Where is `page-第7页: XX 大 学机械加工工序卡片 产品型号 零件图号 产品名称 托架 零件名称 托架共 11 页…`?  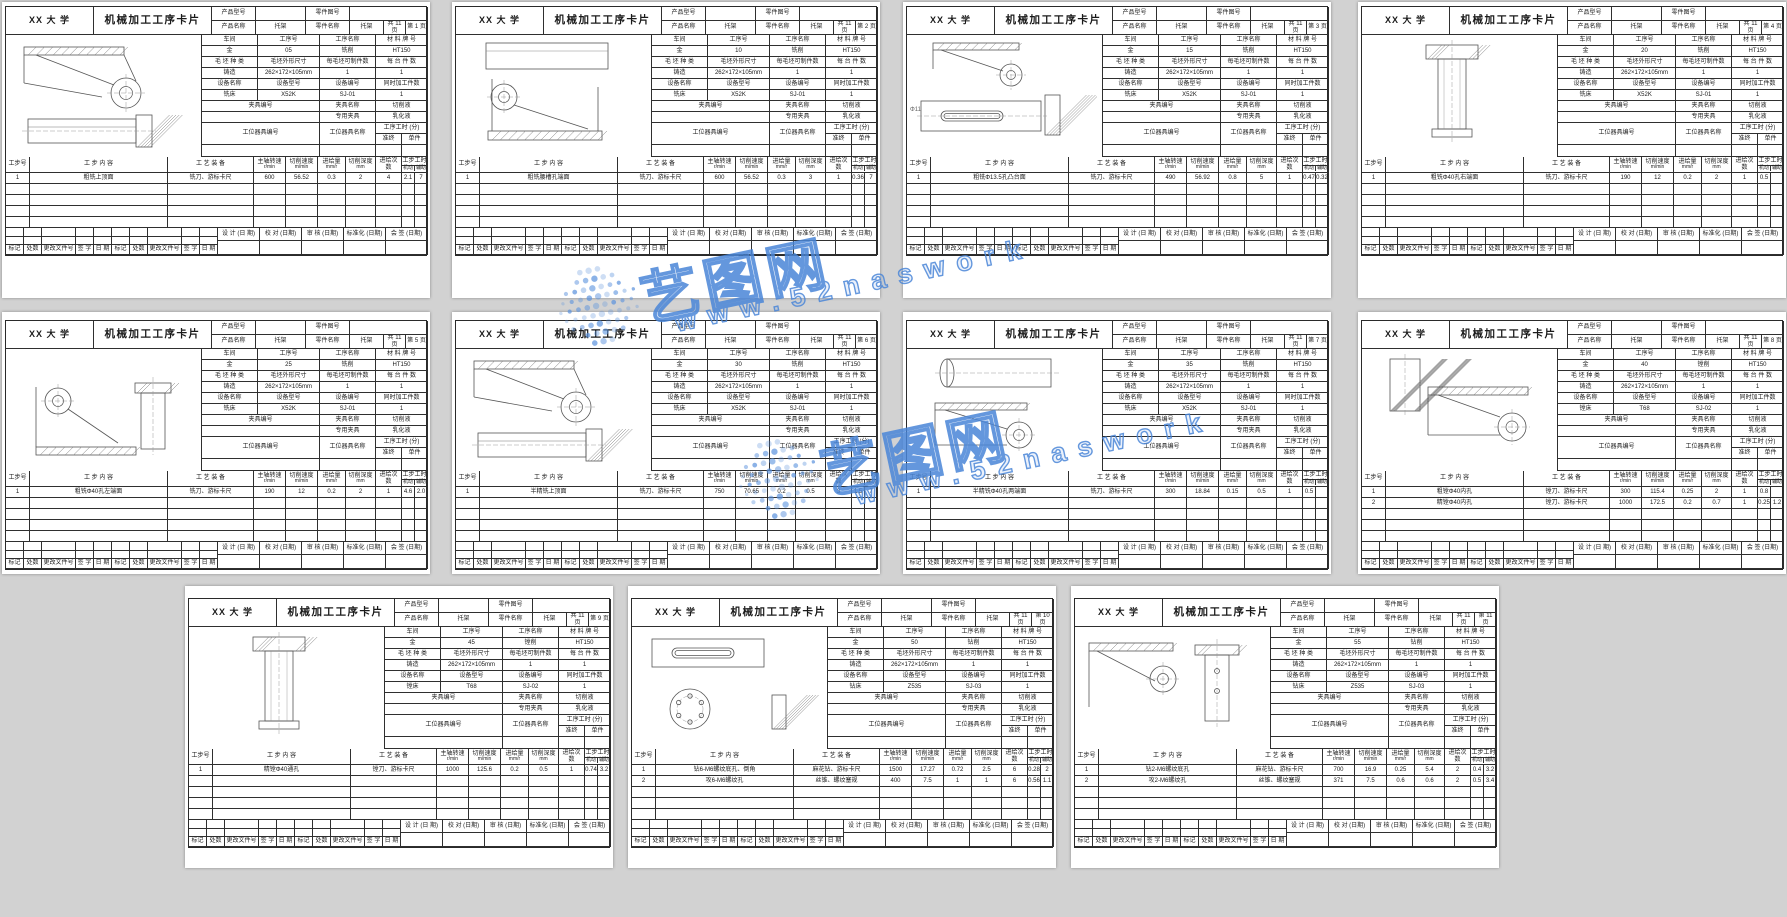 page-第7页: XX 大 学机械加工工序卡片 产品型号 零件图号 产品名称 托架 零件名称 托架共 11 页… is located at coordinates (1117, 443).